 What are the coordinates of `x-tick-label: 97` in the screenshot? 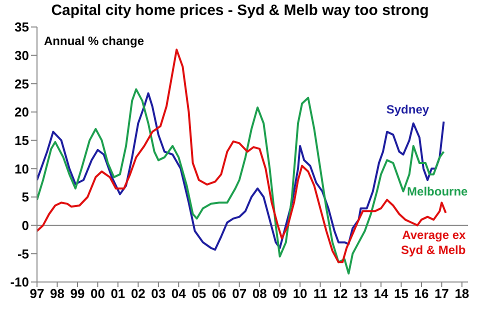 It's located at (37, 294).